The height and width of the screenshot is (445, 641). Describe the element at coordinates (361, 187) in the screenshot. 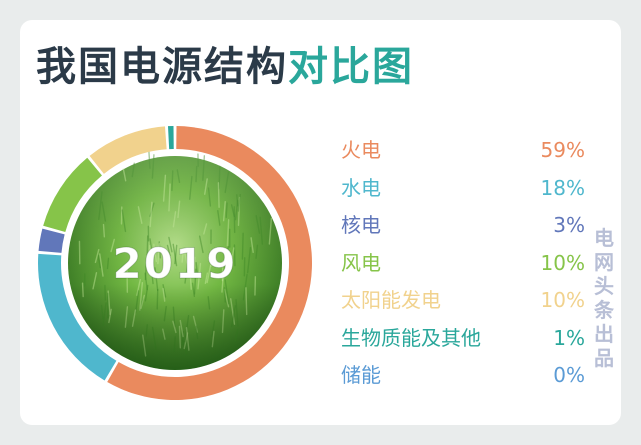

I see `legend-label: 水电` at that location.